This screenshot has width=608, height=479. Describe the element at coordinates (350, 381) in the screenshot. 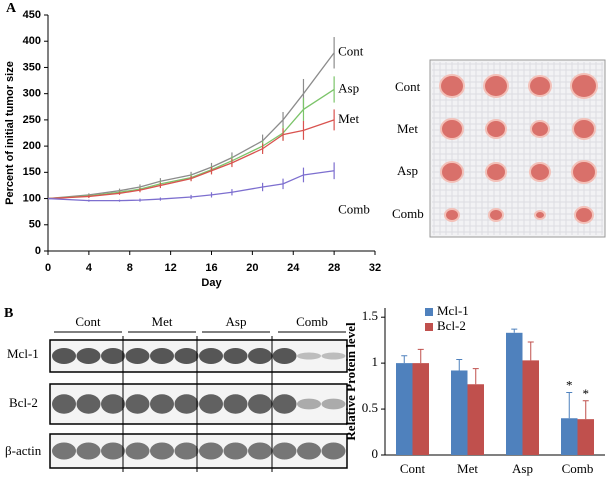

I see `y-axis-label: Relative Protein level` at that location.